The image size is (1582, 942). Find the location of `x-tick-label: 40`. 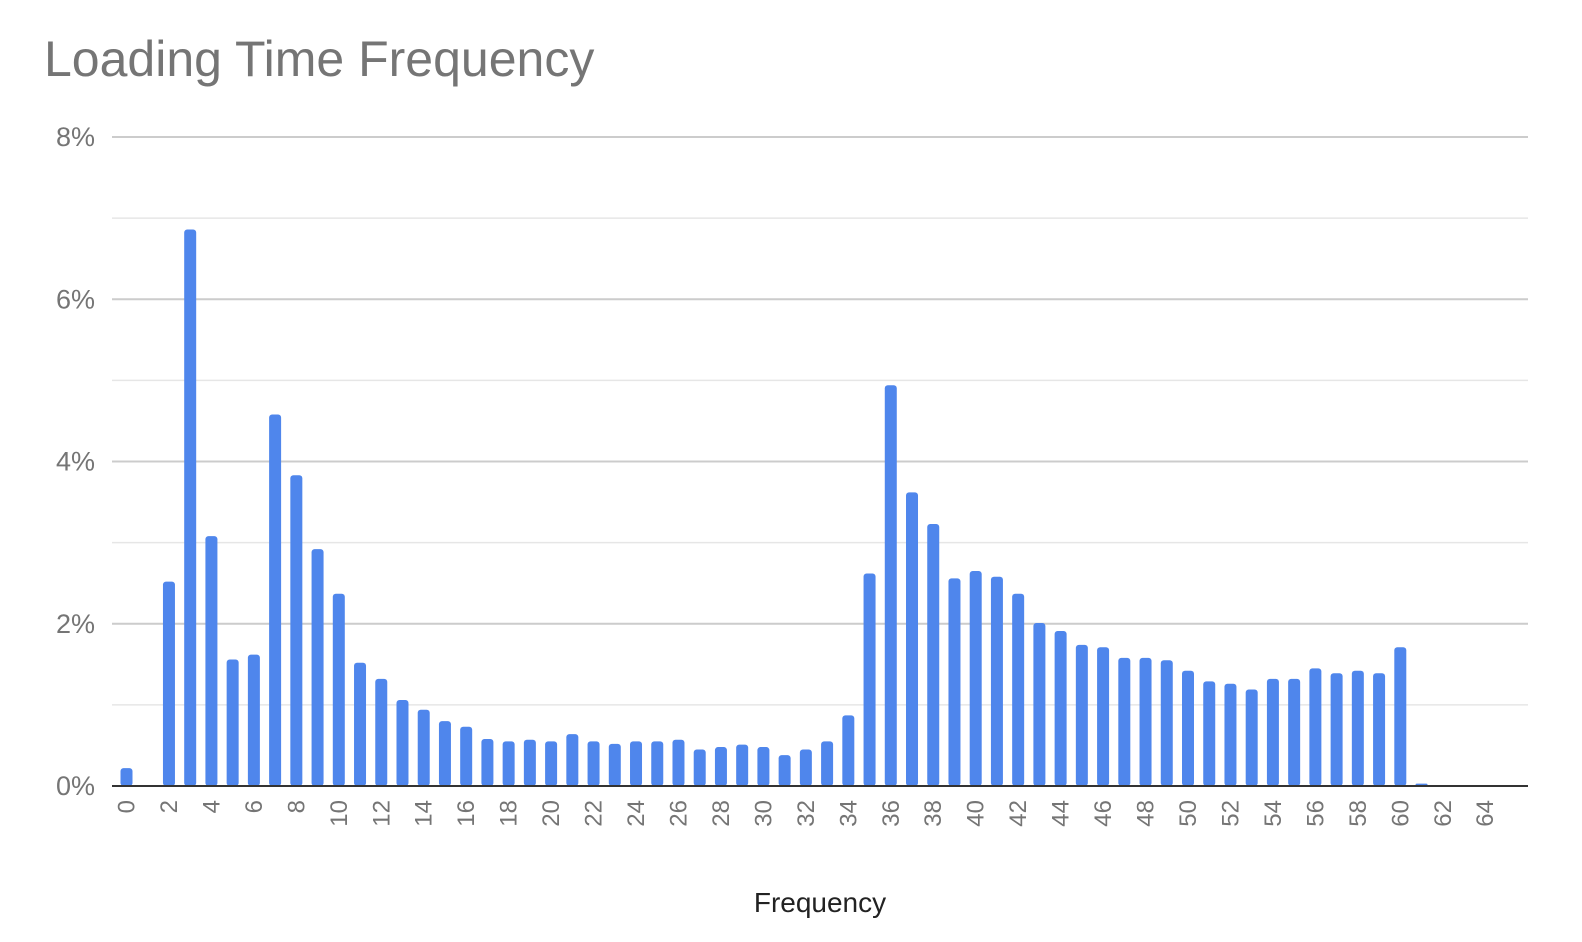

x-tick-label: 40 is located at coordinates (976, 813).